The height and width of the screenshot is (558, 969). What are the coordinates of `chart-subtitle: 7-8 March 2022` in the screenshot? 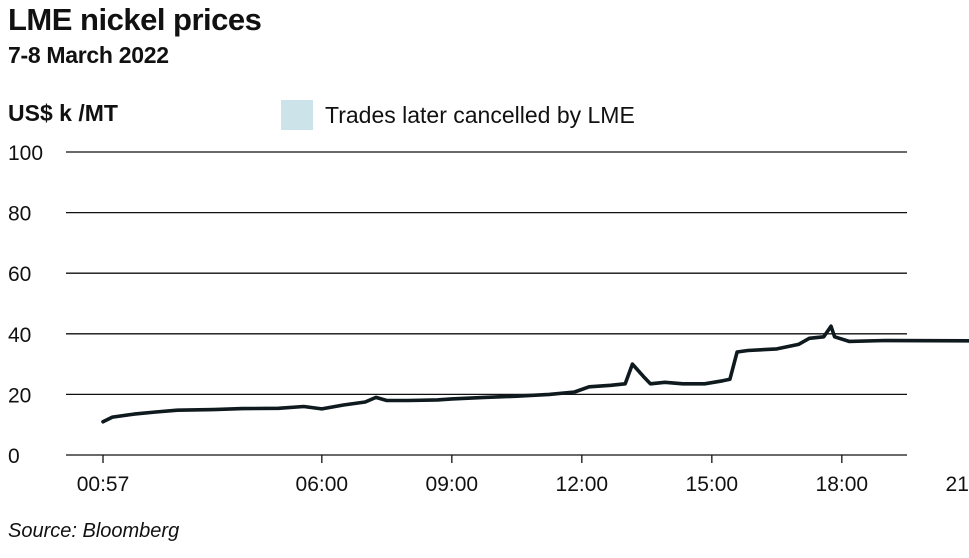 It's located at (88, 55).